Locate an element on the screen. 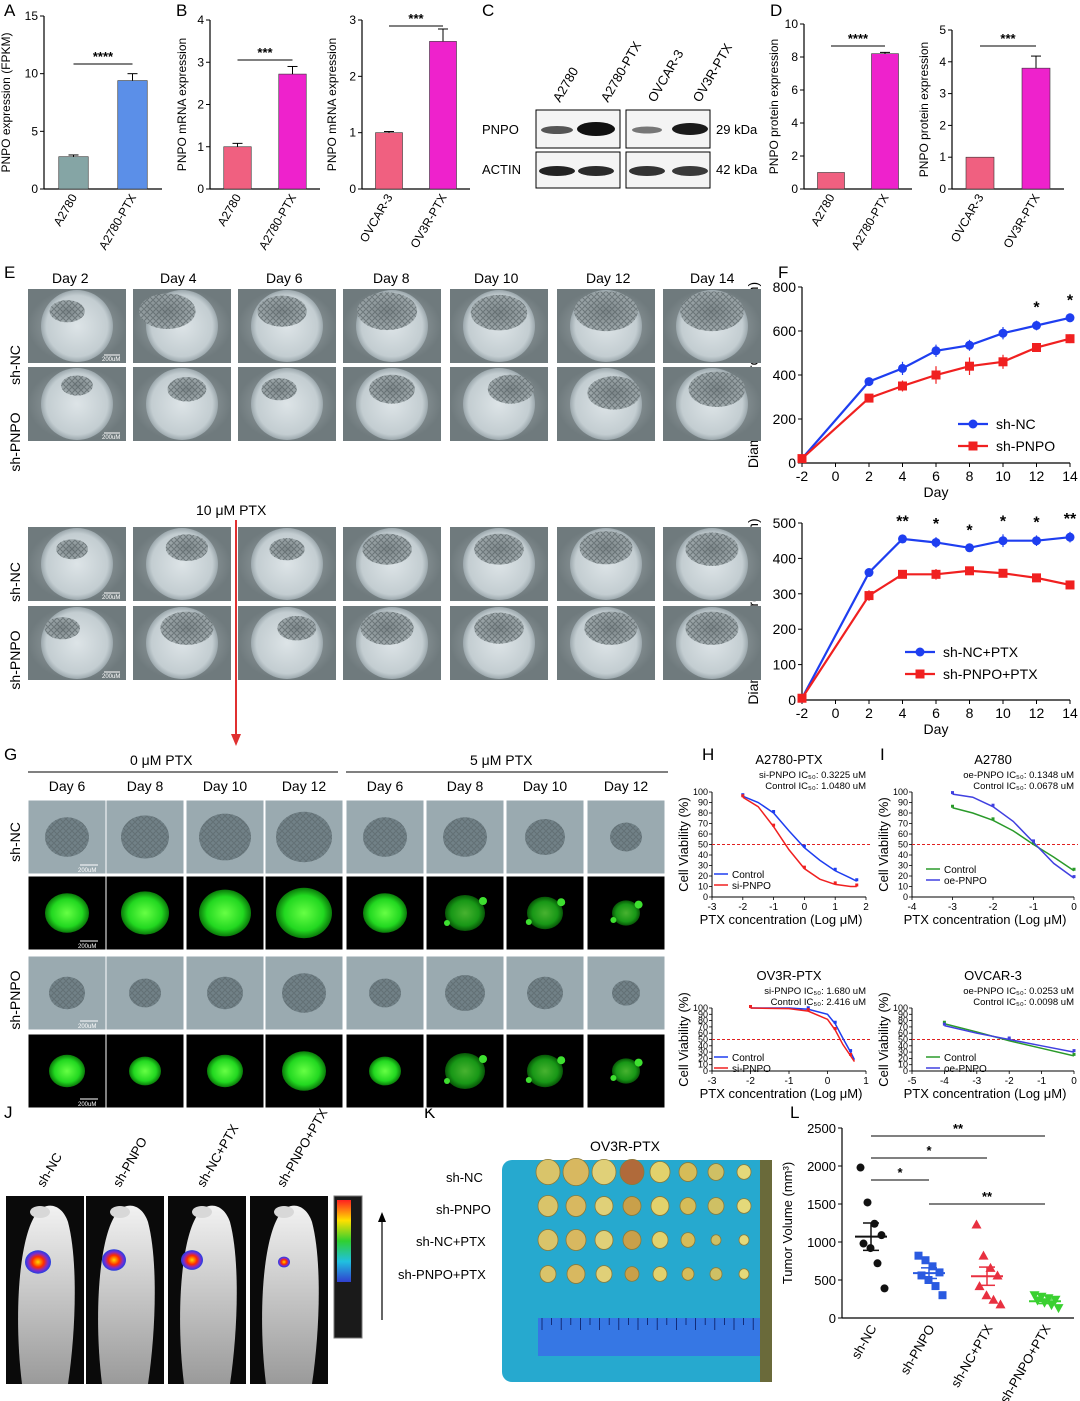  x-tick-label: sh-PNPO is located at coordinates (917, 1349).